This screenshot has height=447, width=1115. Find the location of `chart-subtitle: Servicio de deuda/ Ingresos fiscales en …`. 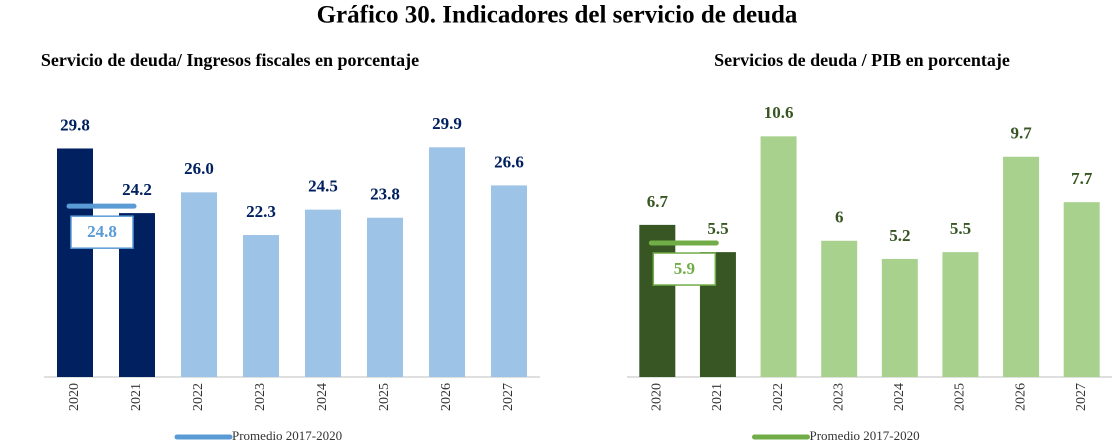

chart-subtitle: Servicio de deuda/ Ingresos fiscales en … is located at coordinates (230, 60).